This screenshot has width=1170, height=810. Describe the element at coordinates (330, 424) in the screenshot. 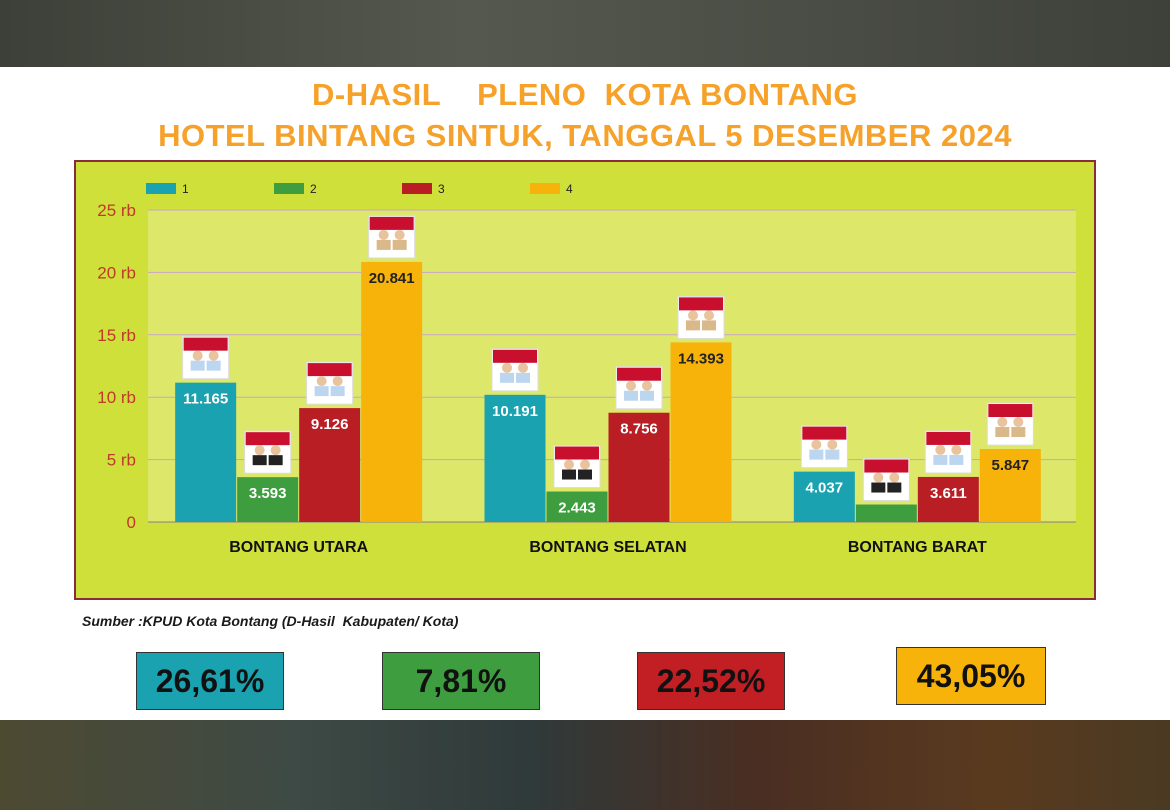

I see `bar-value-label: 9.126` at that location.